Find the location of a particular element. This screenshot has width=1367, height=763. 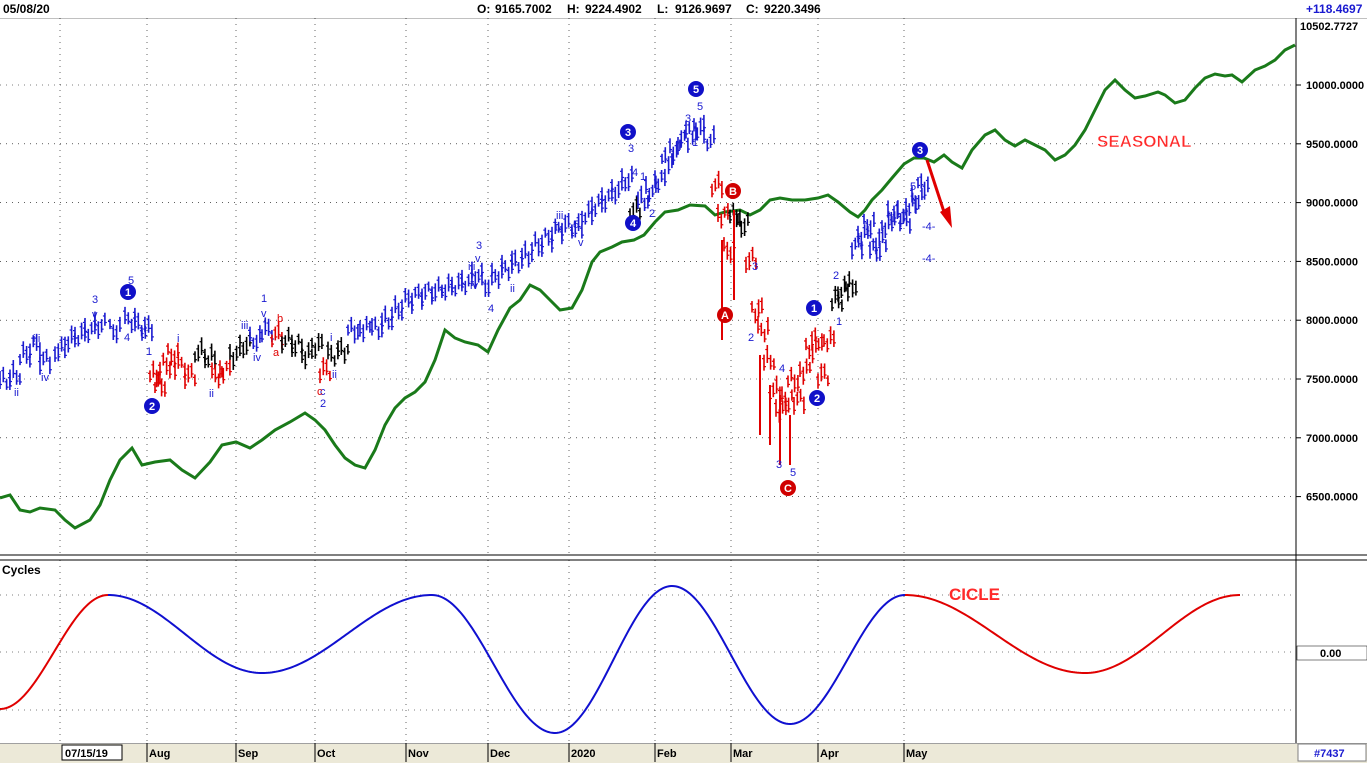

month-label: Feb is located at coordinates (667, 754).